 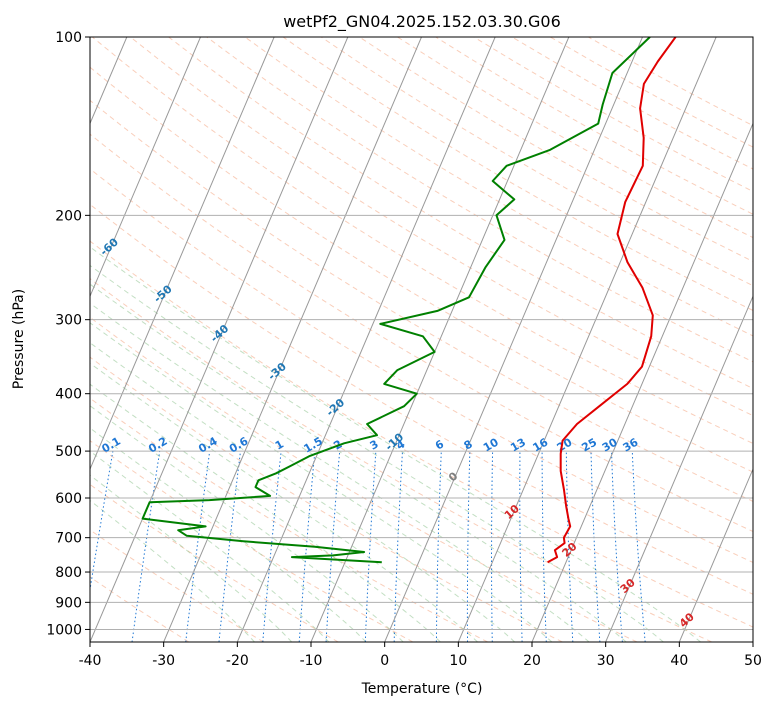 What do you see at coordinates (68, 573) in the screenshot?
I see `y-tick-label: 800` at bounding box center [68, 573].